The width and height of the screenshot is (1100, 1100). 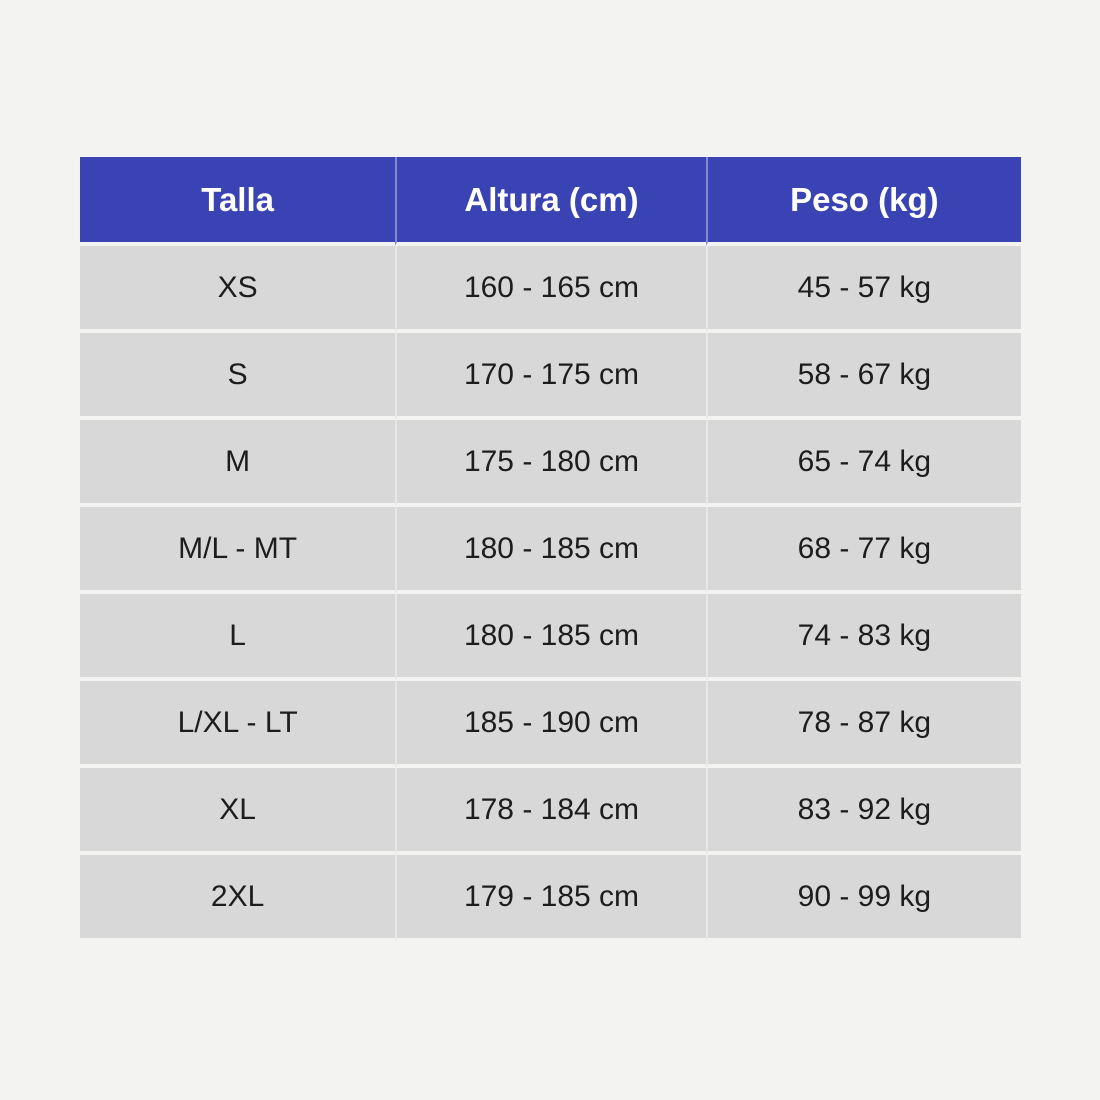 I want to click on cell-size: 2XL, so click(x=238, y=898).